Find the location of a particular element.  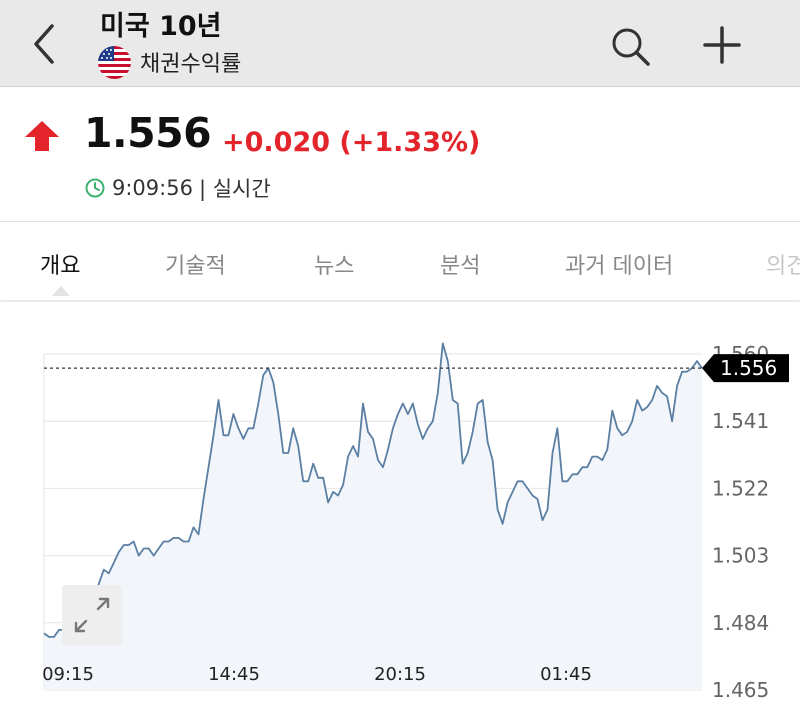

top-app-bar: 미국 10년 채권수익률 is located at coordinates (400, 43).